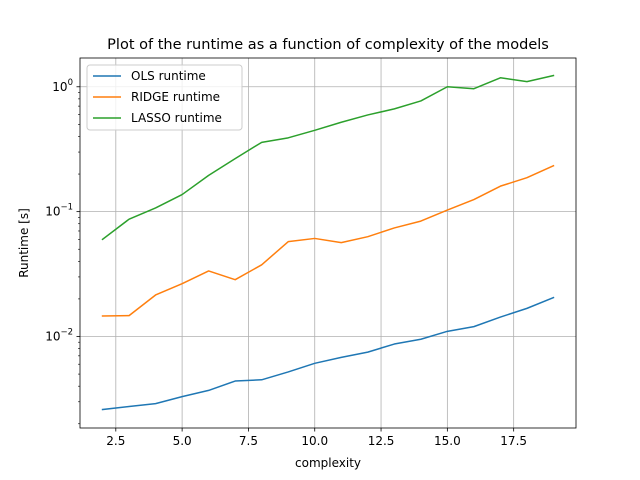 Image resolution: width=640 pixels, height=480 pixels. Describe the element at coordinates (314, 441) in the screenshot. I see `x-tick-label: 10.0` at that location.